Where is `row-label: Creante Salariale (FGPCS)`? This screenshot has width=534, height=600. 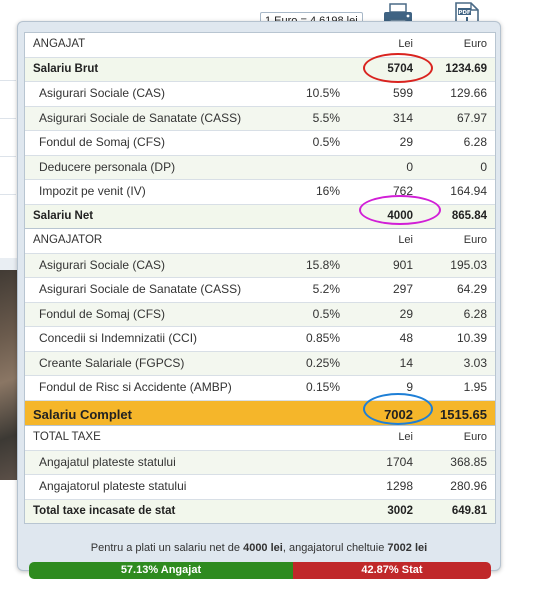 row-label: Creante Salariale (FGPCS) is located at coordinates (112, 362).